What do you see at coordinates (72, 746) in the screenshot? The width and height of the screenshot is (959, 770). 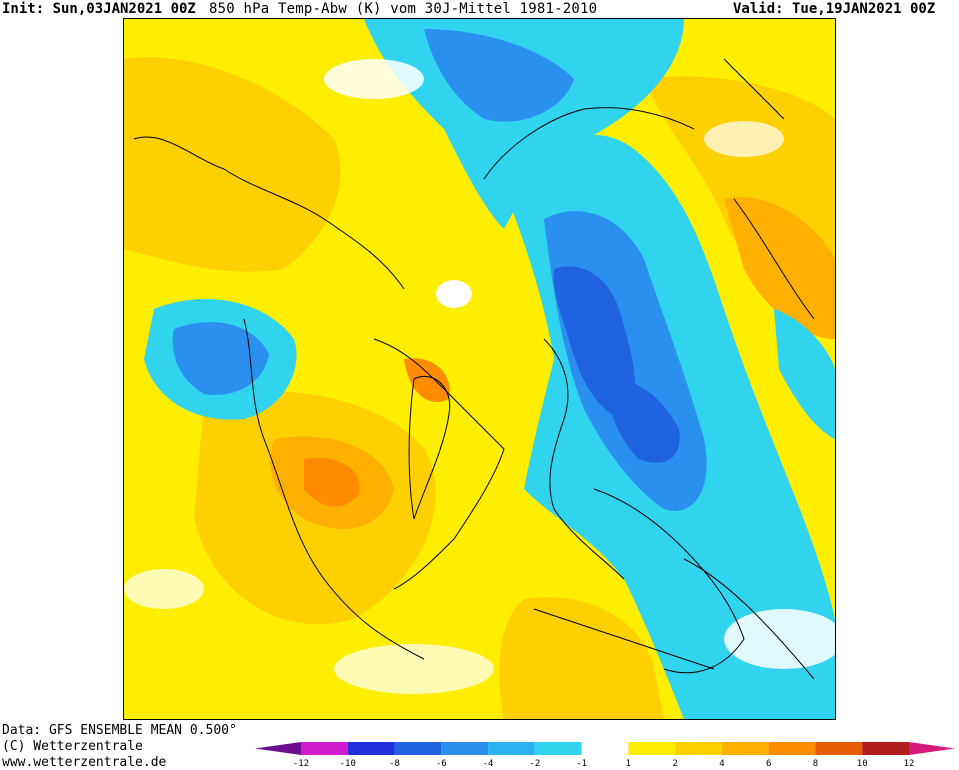 I see `copyright-label: (C) Wetterzentrale` at bounding box center [72, 746].